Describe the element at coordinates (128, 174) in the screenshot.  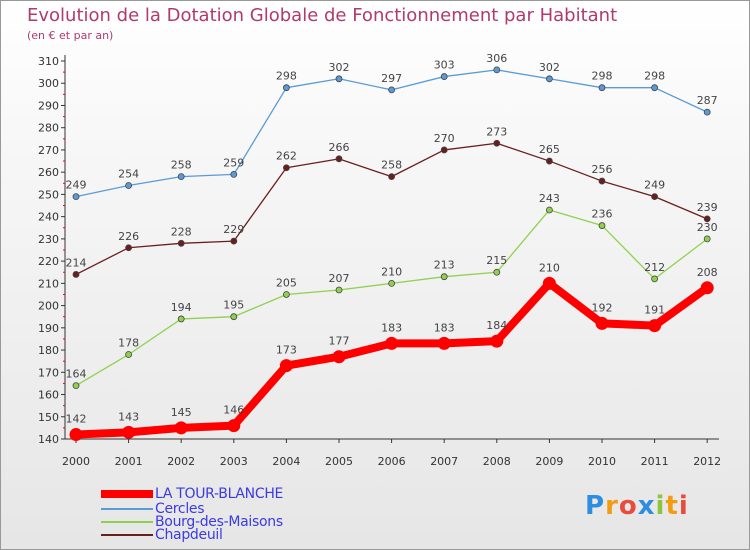
I see `data-label-cercles: 254` at that location.